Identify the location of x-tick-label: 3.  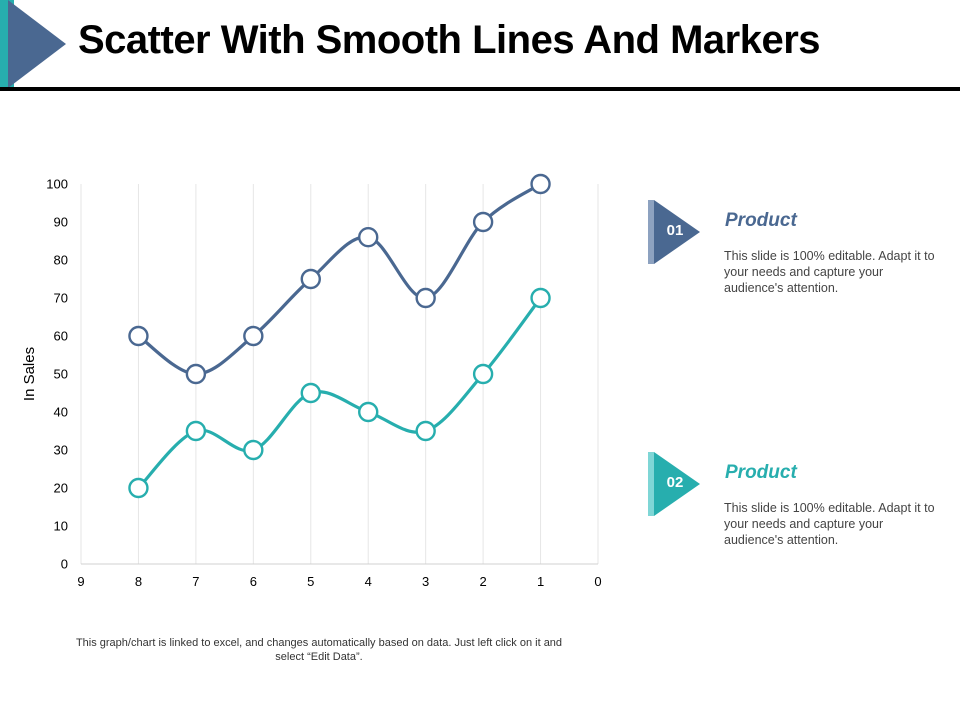
(425, 581).